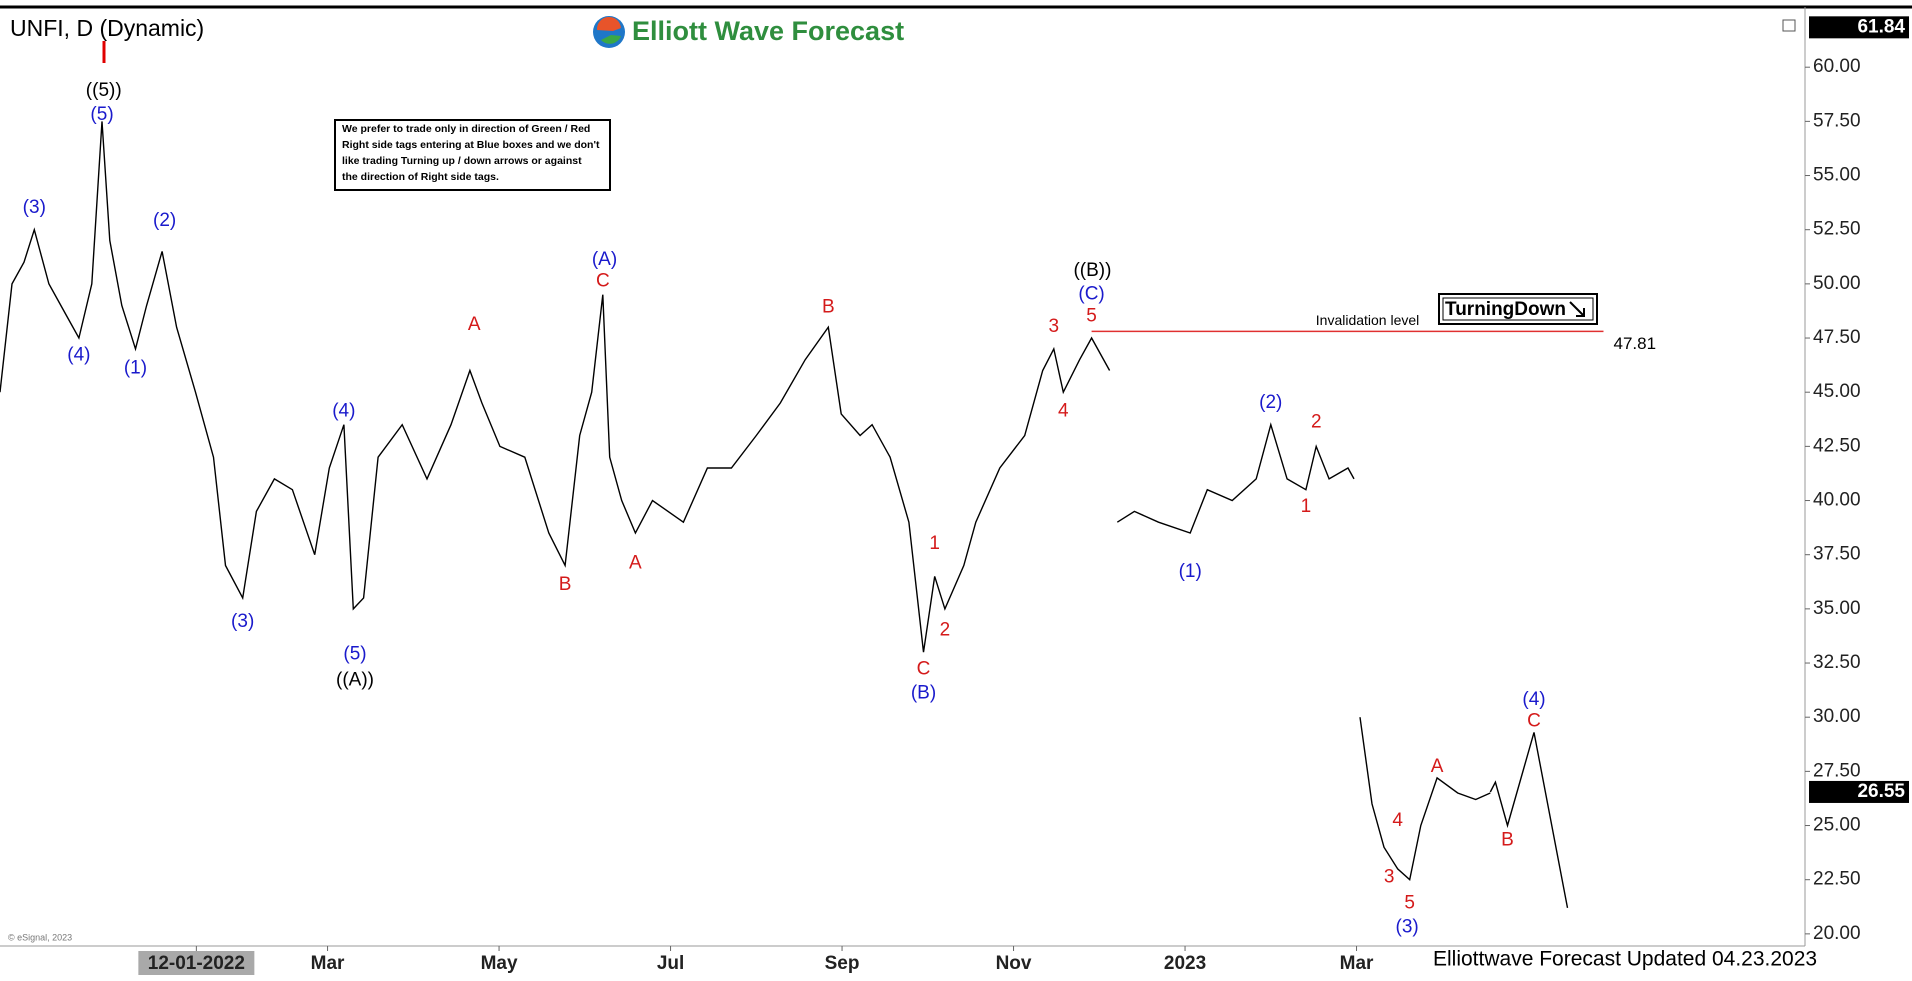 This screenshot has height=981, width=1912. What do you see at coordinates (1091, 294) in the screenshot?
I see `wave-label: (C)` at bounding box center [1091, 294].